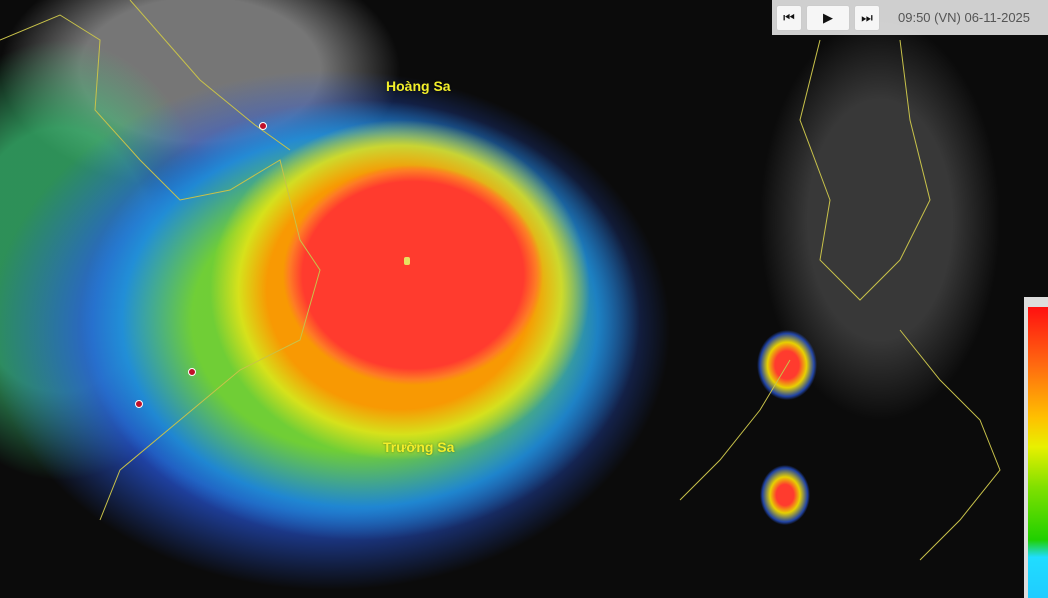 The height and width of the screenshot is (598, 1048). I want to click on play-button: ▶, so click(828, 17).